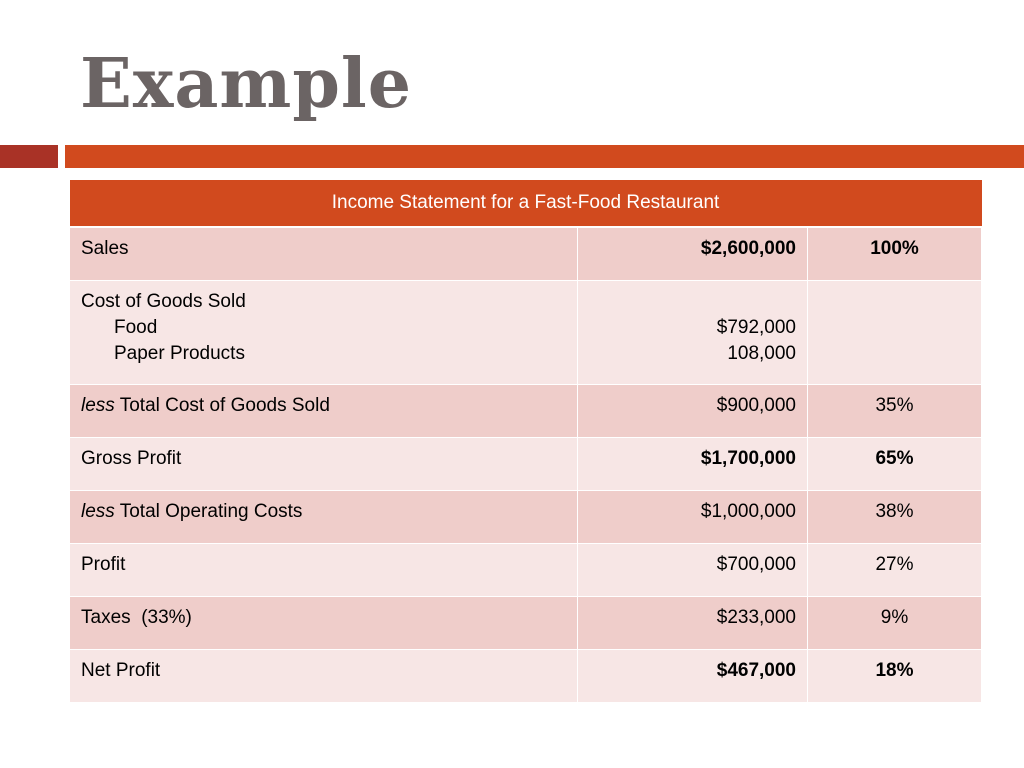 The width and height of the screenshot is (1024, 768). Describe the element at coordinates (163, 301) in the screenshot. I see `row-label: Cost of Goods Sold` at that location.